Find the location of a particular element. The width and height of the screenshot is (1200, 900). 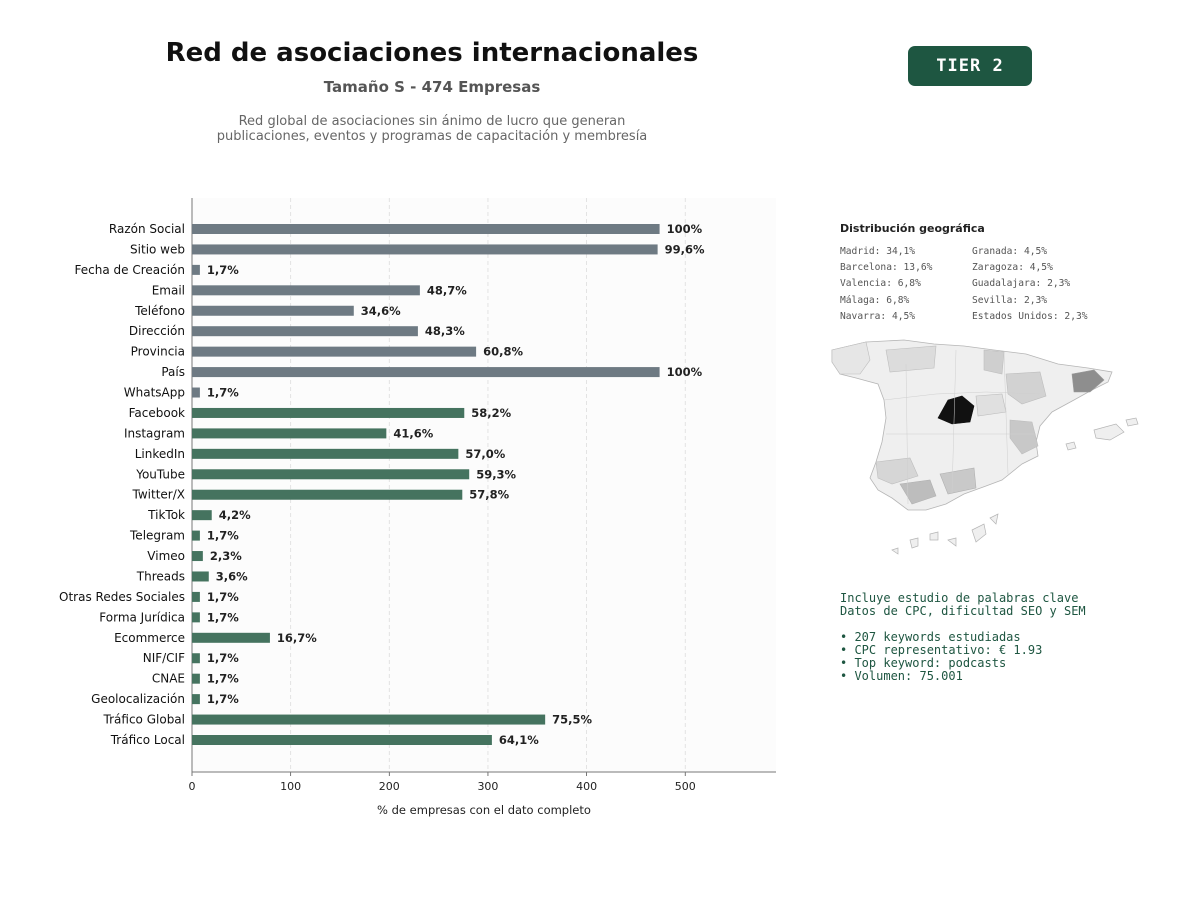

y-tick-label: País is located at coordinates (173, 372).